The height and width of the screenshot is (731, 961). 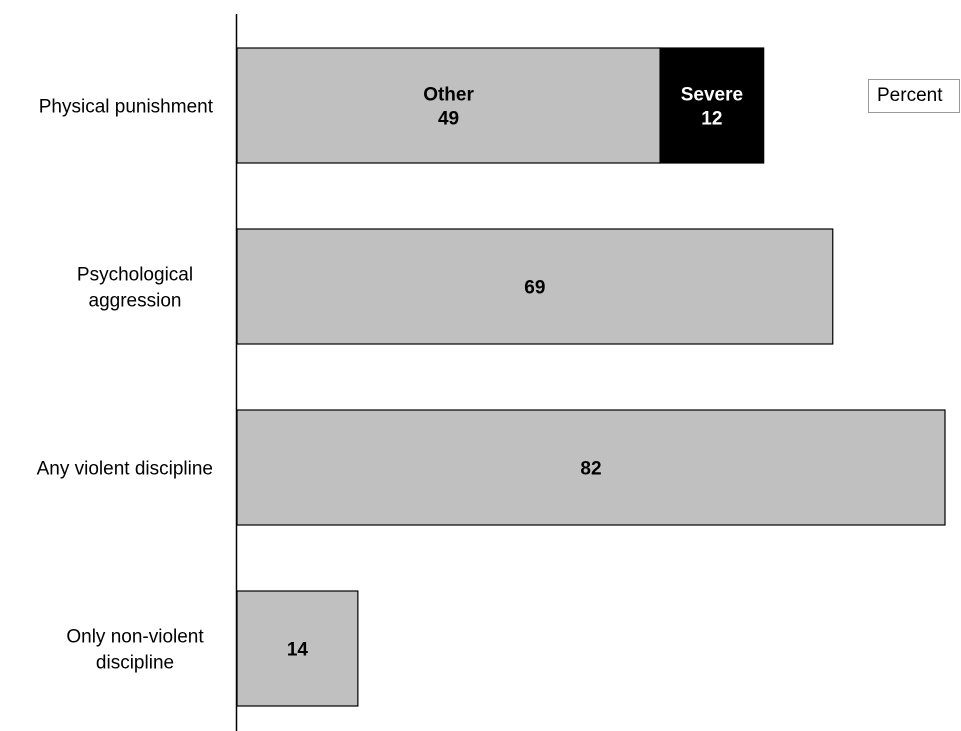 What do you see at coordinates (135, 637) in the screenshot?
I see `category-label: Only non-violent` at bounding box center [135, 637].